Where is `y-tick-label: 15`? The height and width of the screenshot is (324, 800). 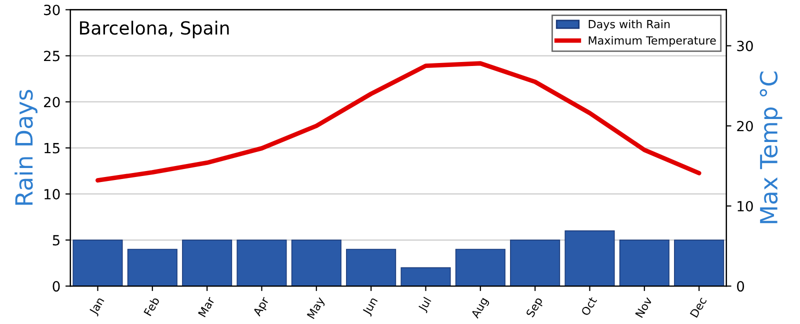
y-tick-label: 15 is located at coordinates (52, 148).